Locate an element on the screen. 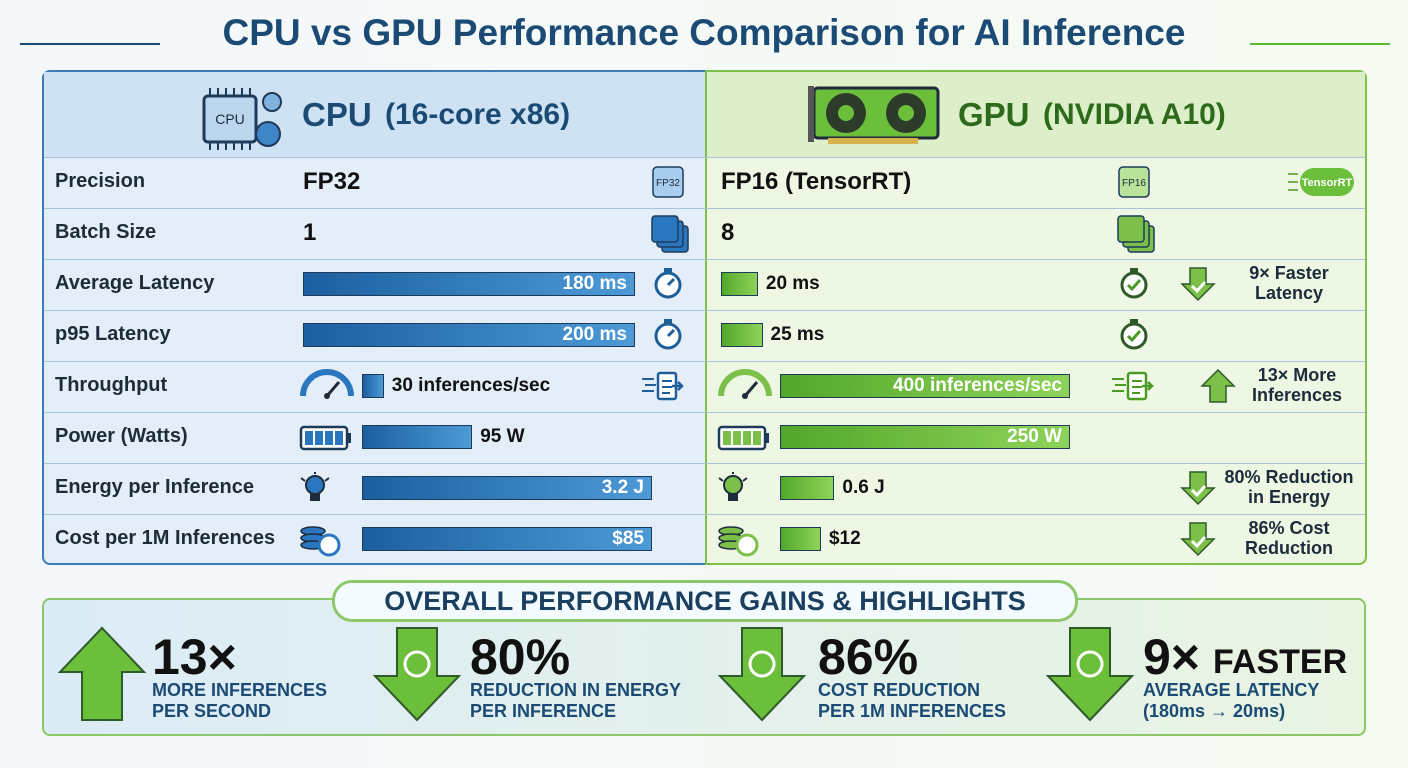 This screenshot has width=1408, height=768. highlight-text: PER 1M INFERENCES is located at coordinates (912, 711).